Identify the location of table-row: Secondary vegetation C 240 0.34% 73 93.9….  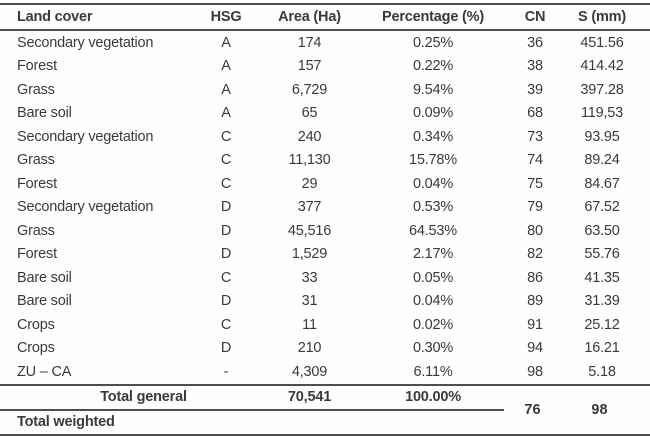
(325, 137).